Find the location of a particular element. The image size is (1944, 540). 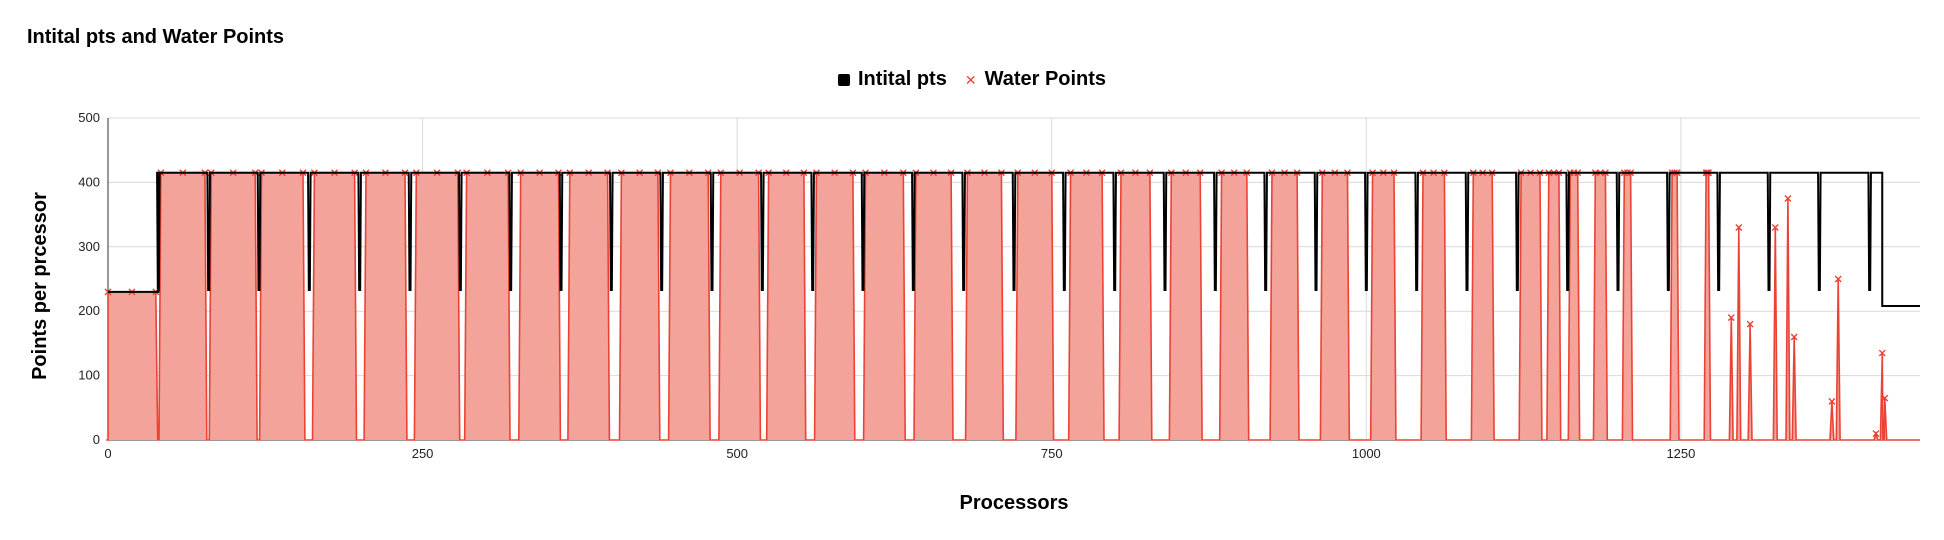

legend-x-marker-icon: ✕ is located at coordinates (970, 79).